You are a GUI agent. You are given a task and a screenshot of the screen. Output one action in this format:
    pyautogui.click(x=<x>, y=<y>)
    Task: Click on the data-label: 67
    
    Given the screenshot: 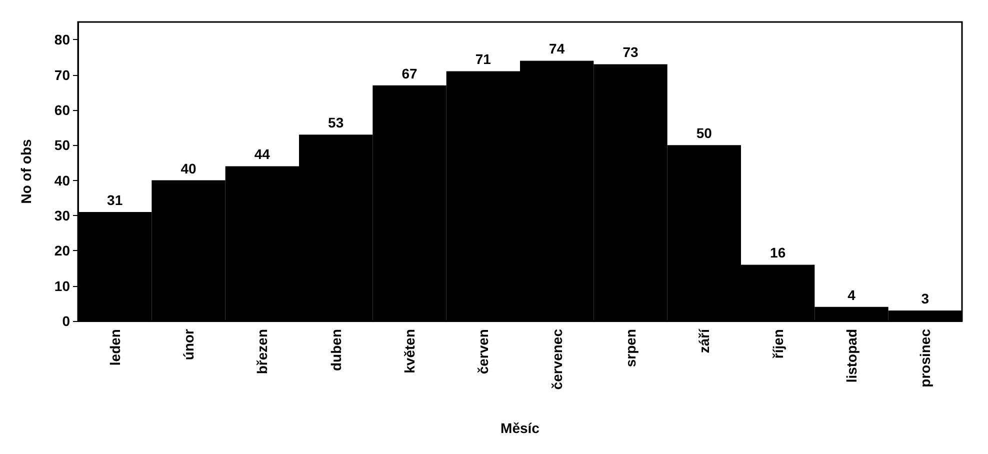 What is the action you would take?
    pyautogui.click(x=410, y=73)
    